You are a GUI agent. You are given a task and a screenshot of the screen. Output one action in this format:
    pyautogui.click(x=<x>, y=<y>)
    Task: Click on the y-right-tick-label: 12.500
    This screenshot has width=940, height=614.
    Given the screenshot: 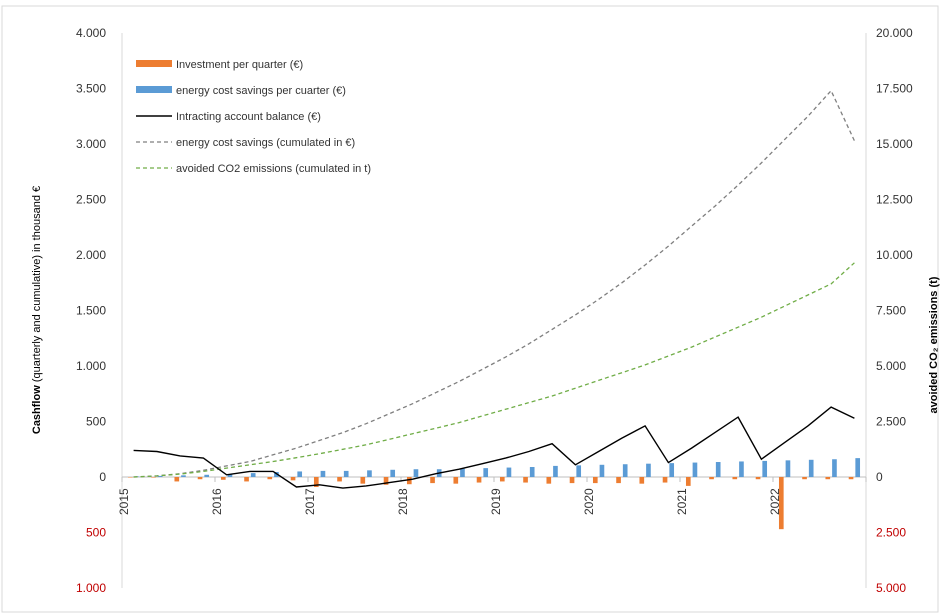 What is the action you would take?
    pyautogui.click(x=894, y=200)
    